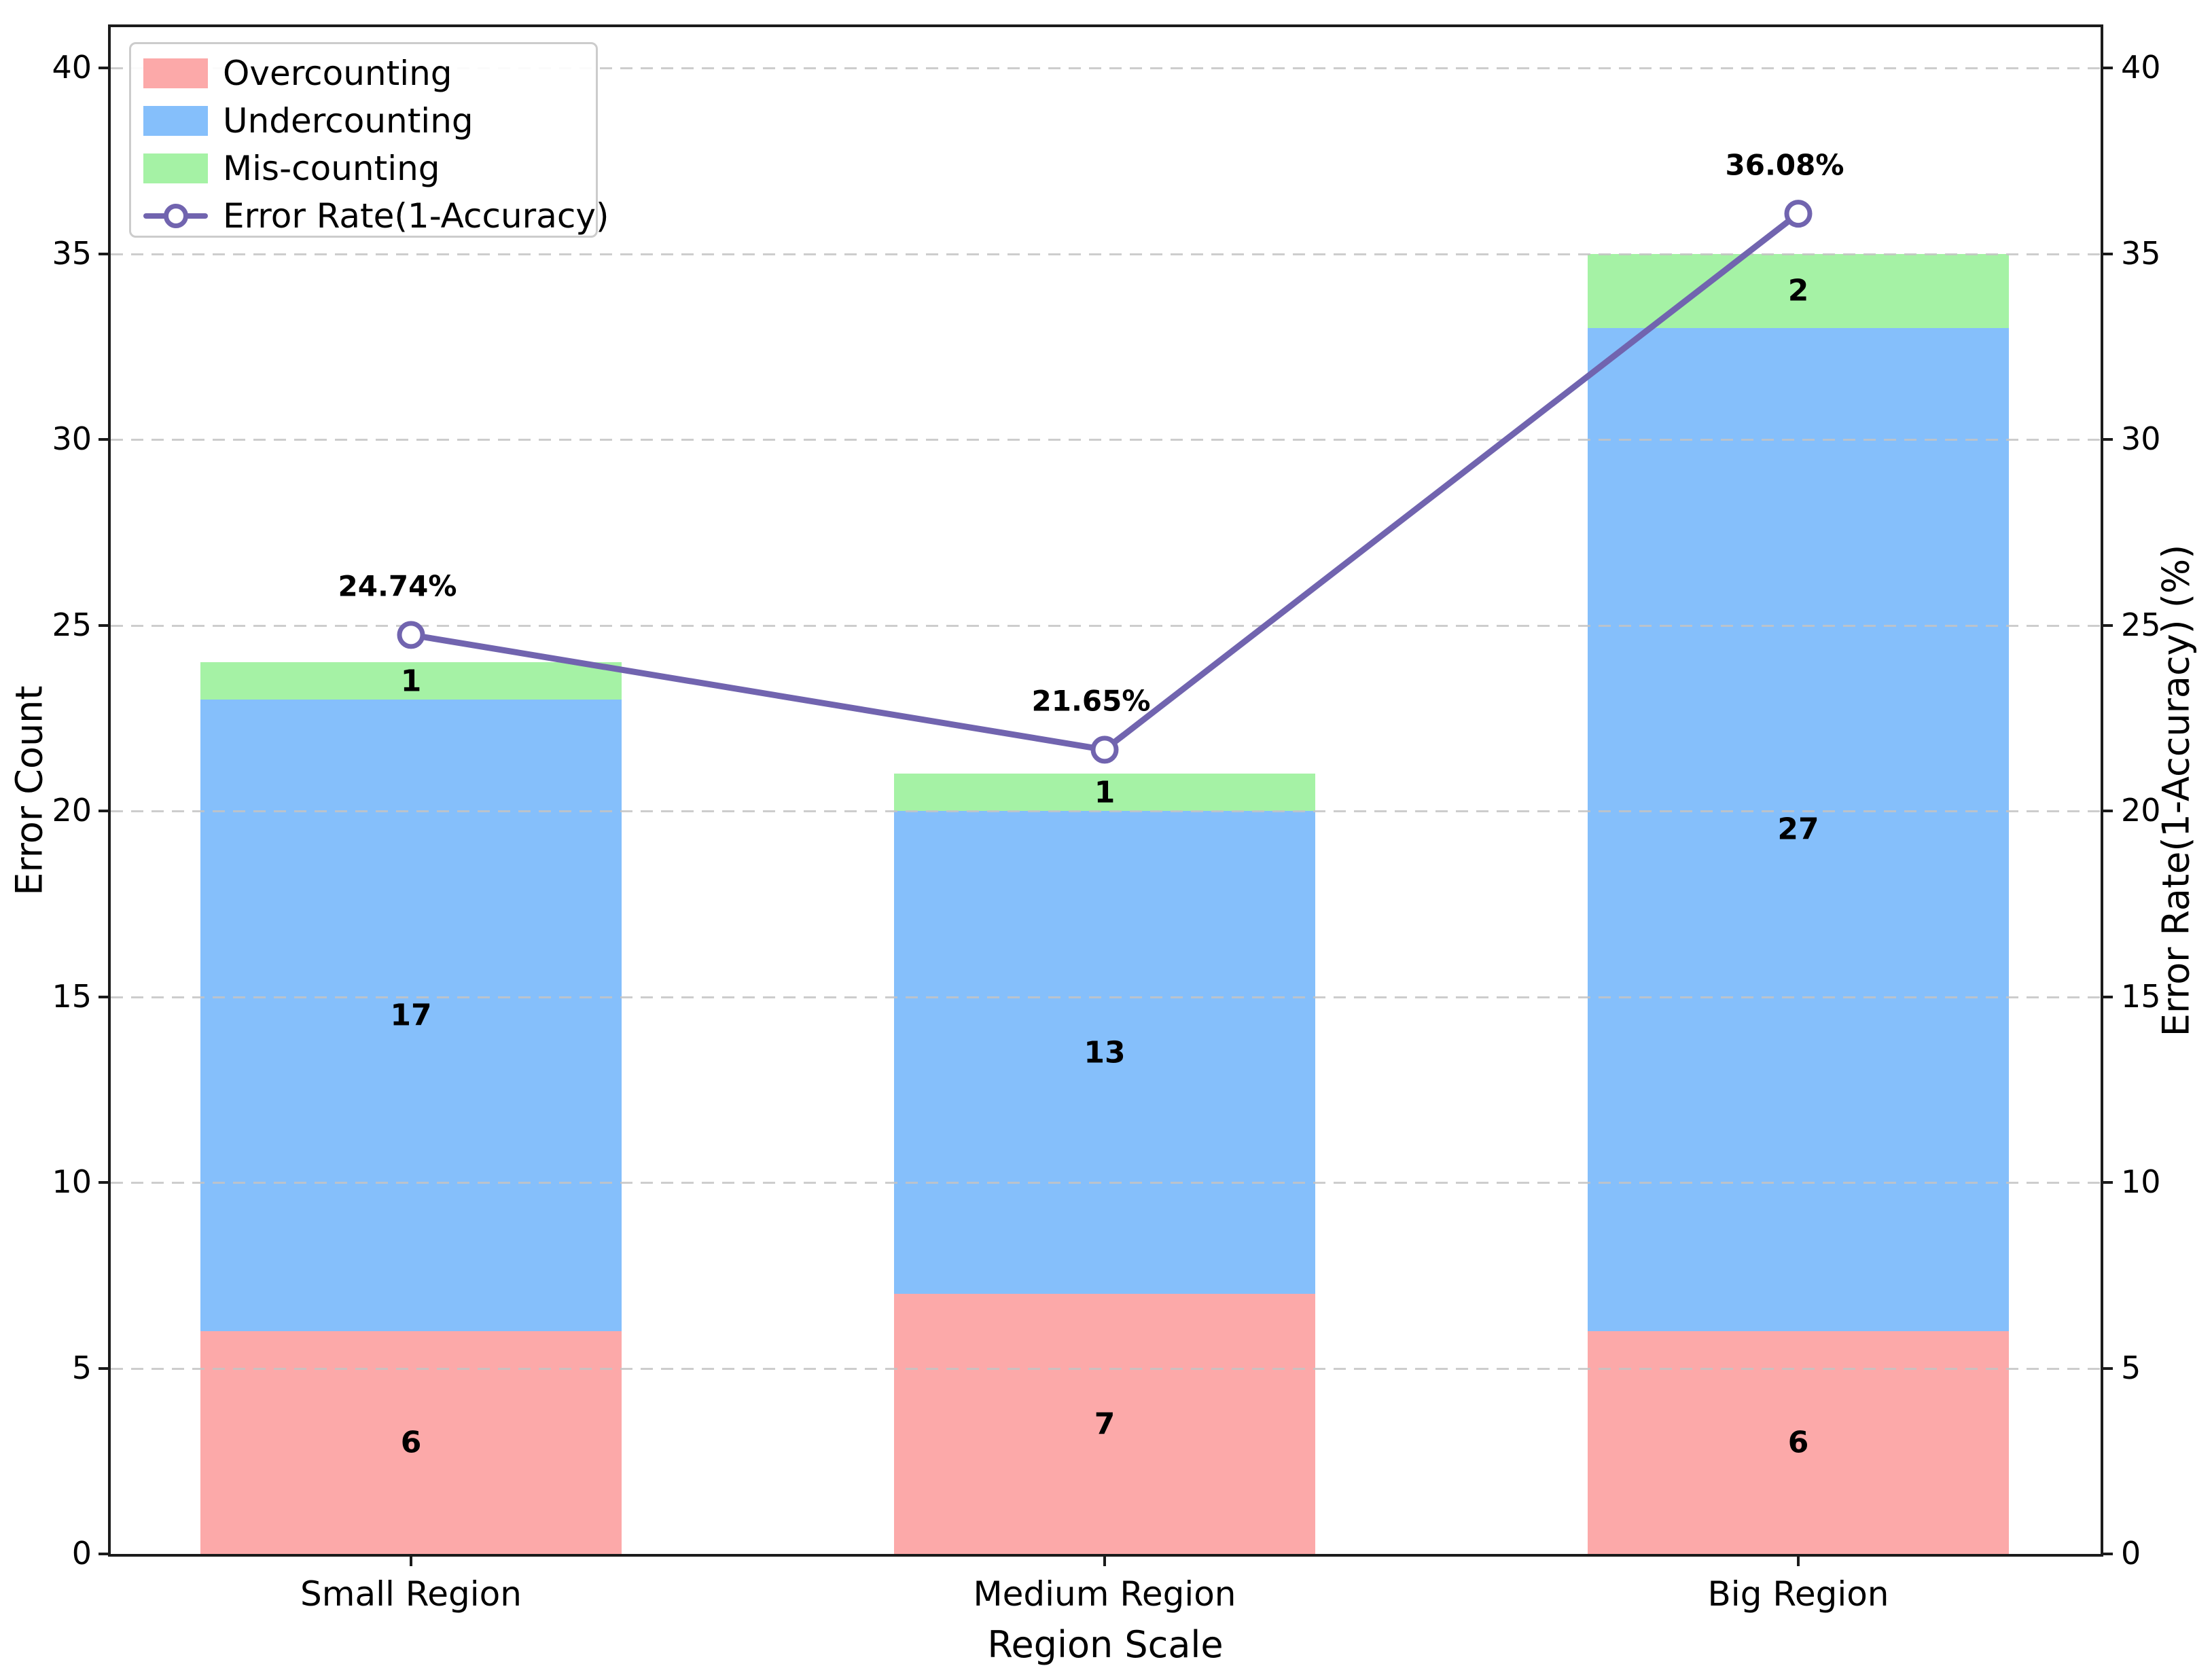 This screenshot has width=2212, height=1666. What do you see at coordinates (1091, 701) in the screenshot?
I see `error-rate-annotation-1: 21.65%` at bounding box center [1091, 701].